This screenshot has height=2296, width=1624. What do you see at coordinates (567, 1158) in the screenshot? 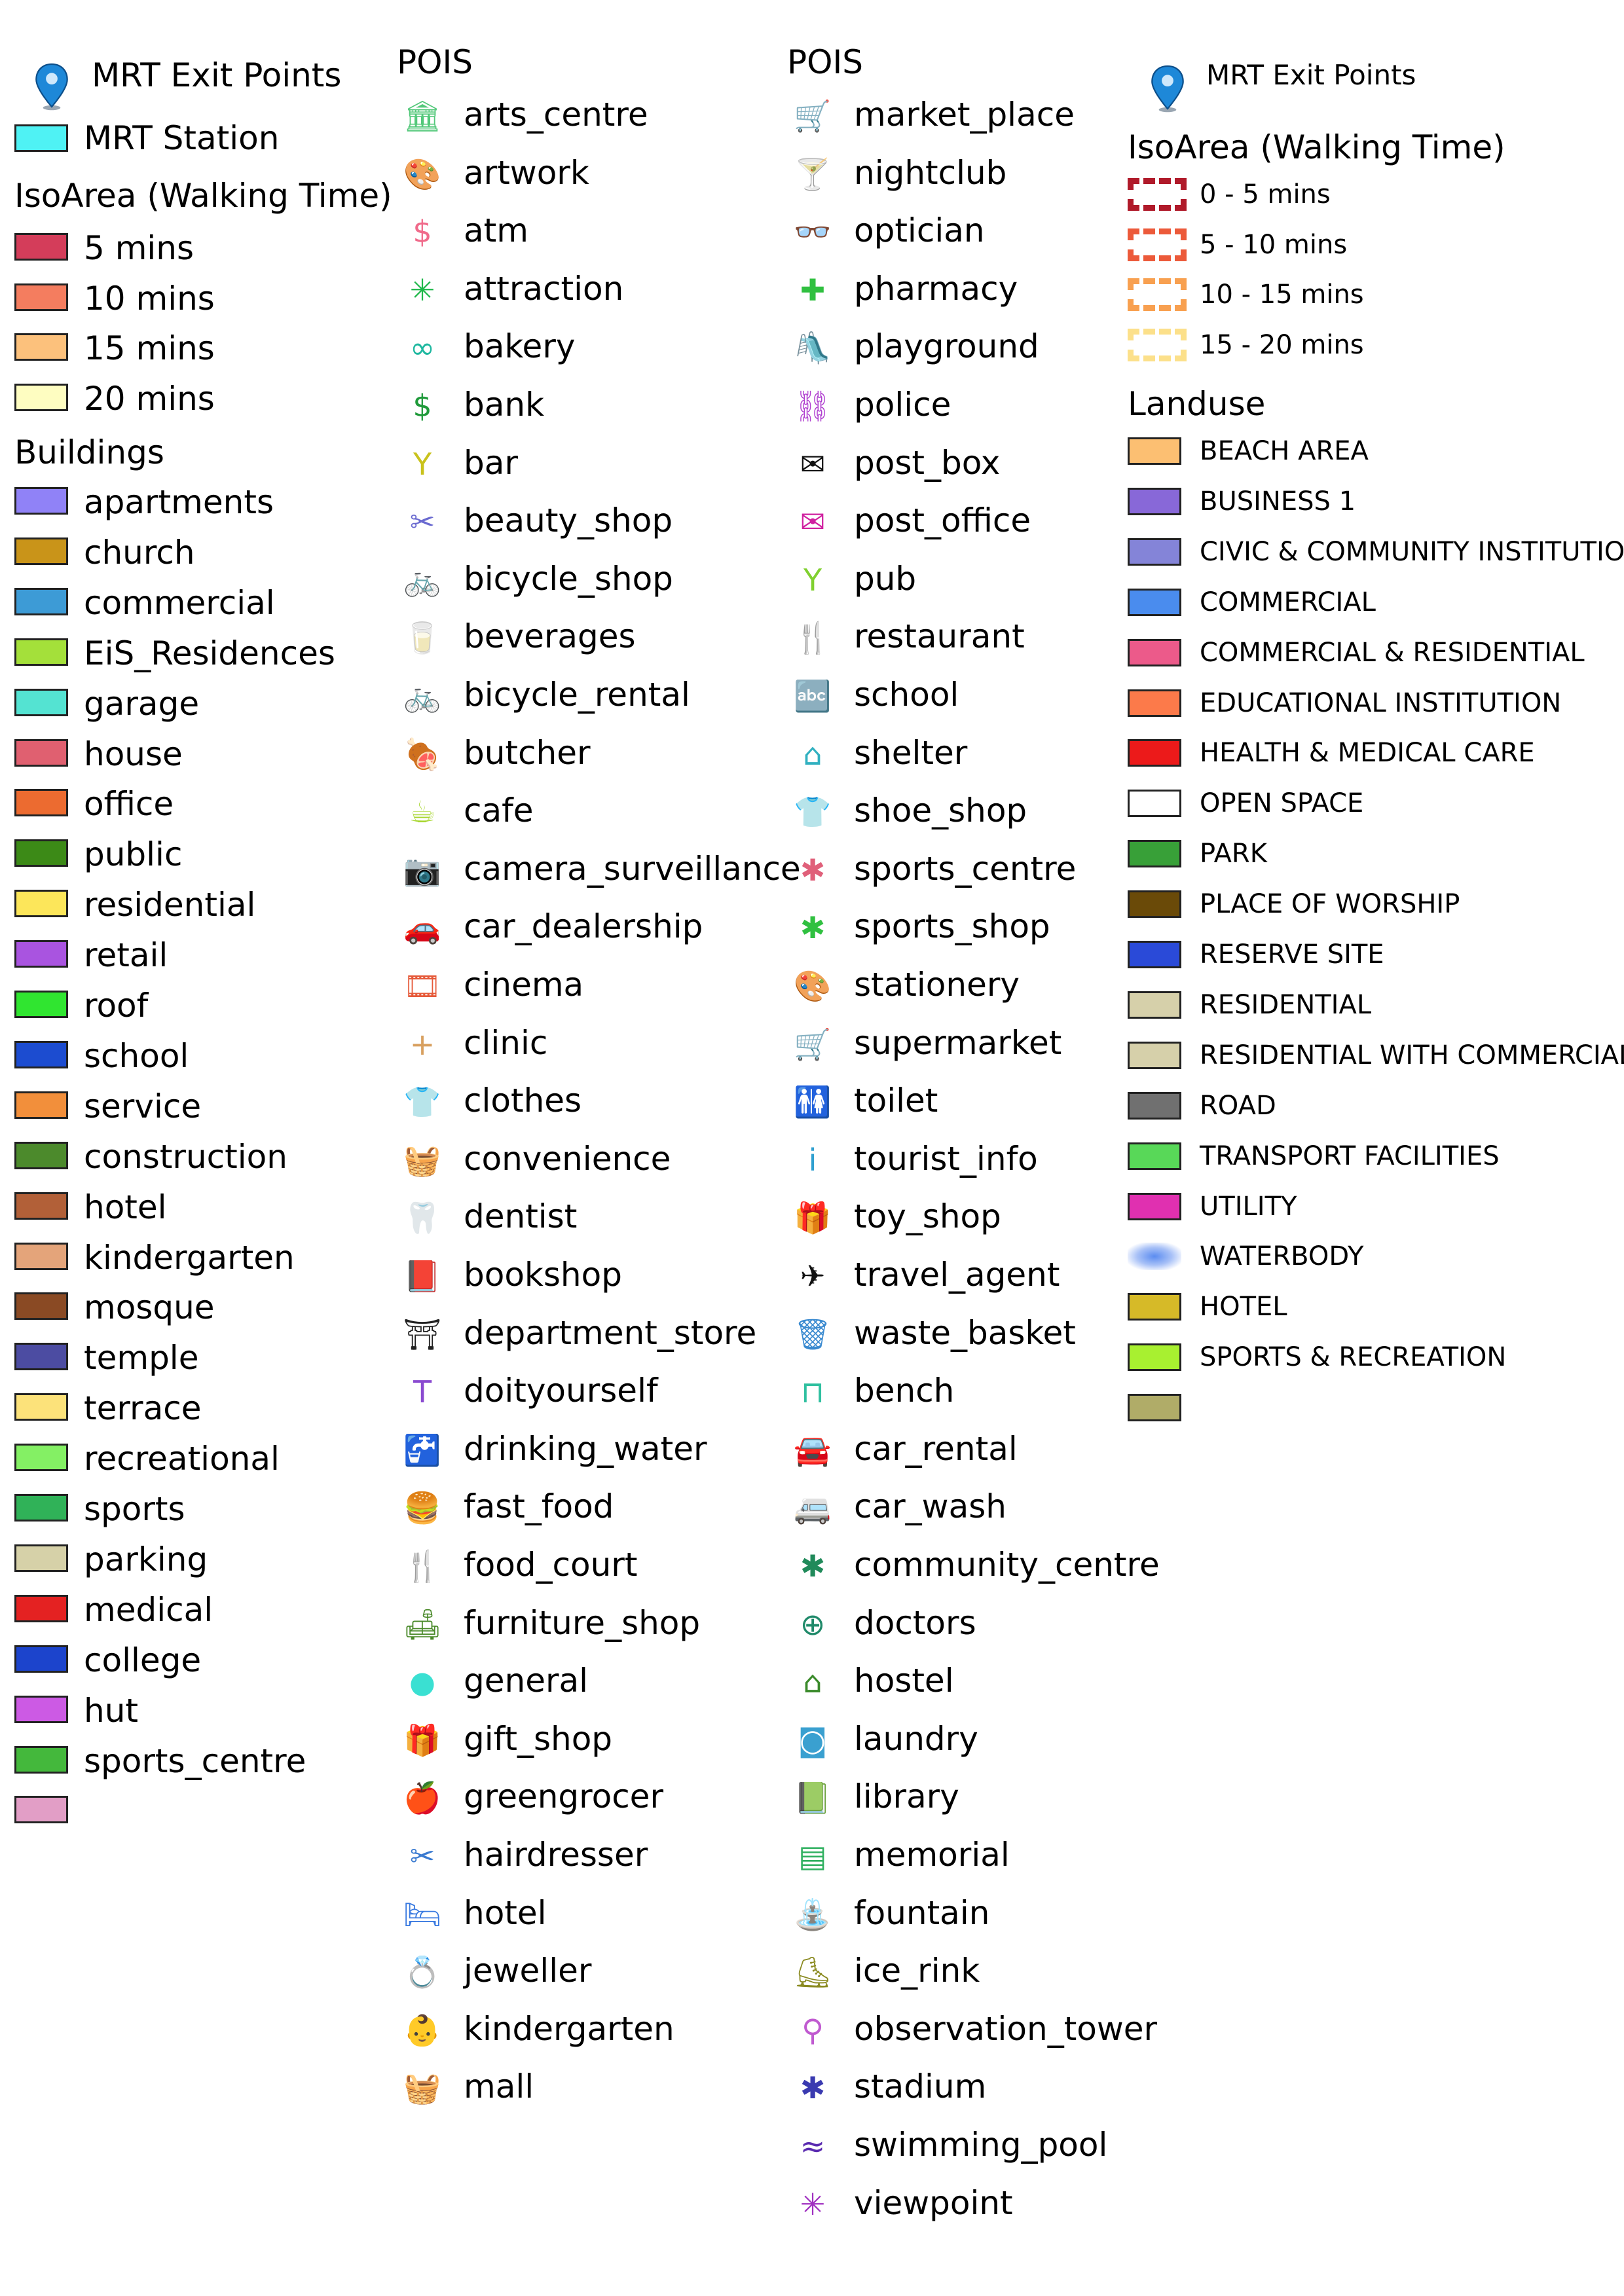
I see `poi-label: convenience` at bounding box center [567, 1158].